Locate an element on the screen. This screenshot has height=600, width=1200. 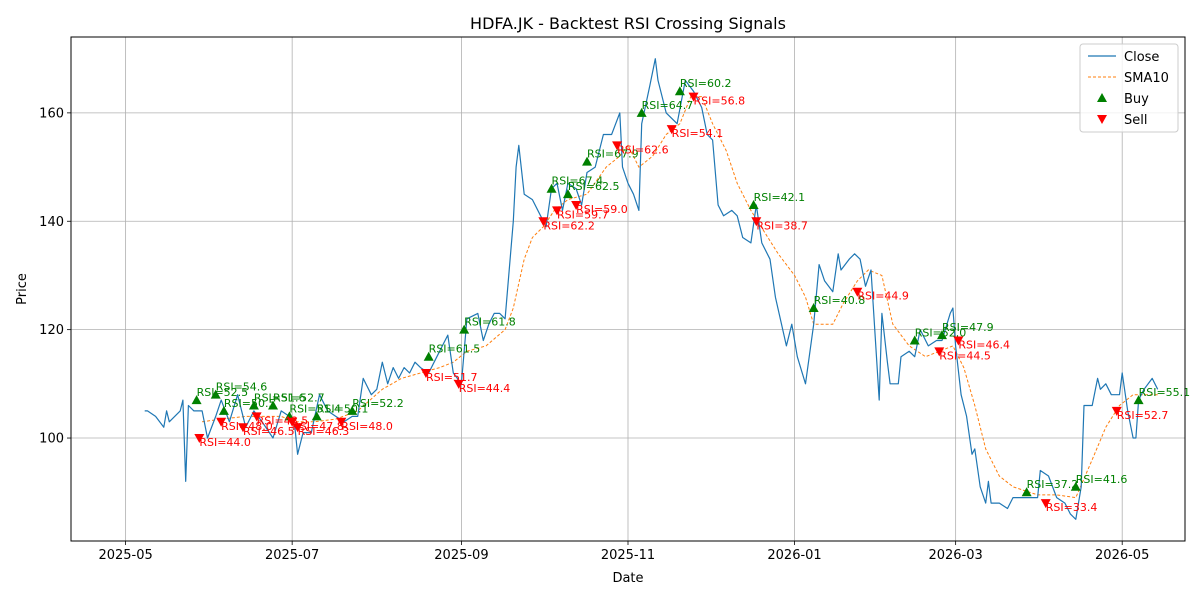
buy-rsi-label: RSI=61.8 is located at coordinates (490, 322).